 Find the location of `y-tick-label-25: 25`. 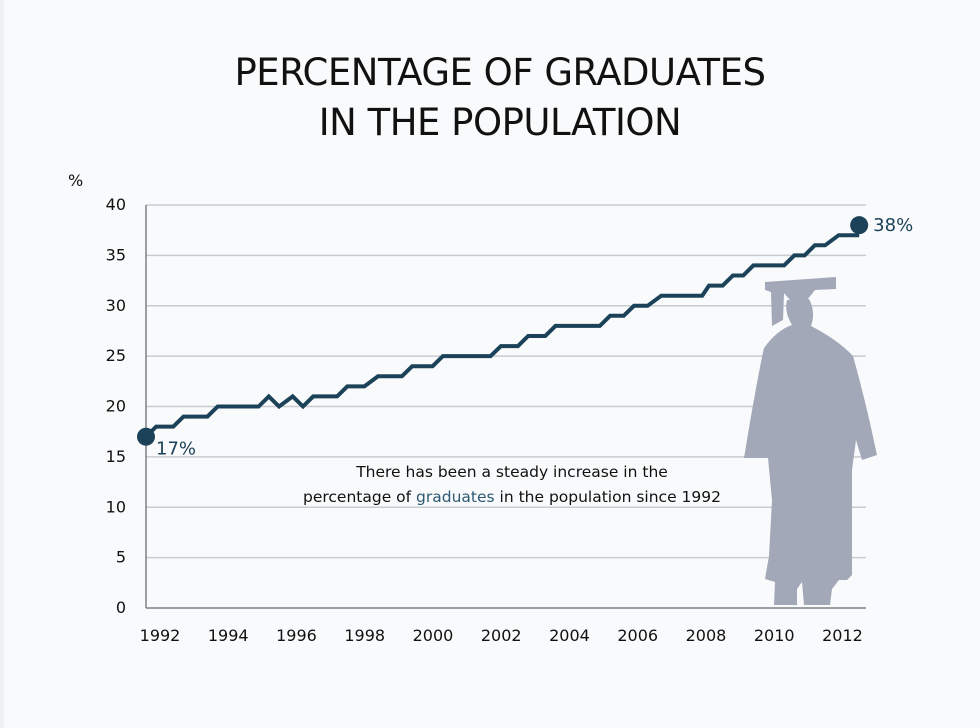

y-tick-label-25: 25 is located at coordinates (116, 355).